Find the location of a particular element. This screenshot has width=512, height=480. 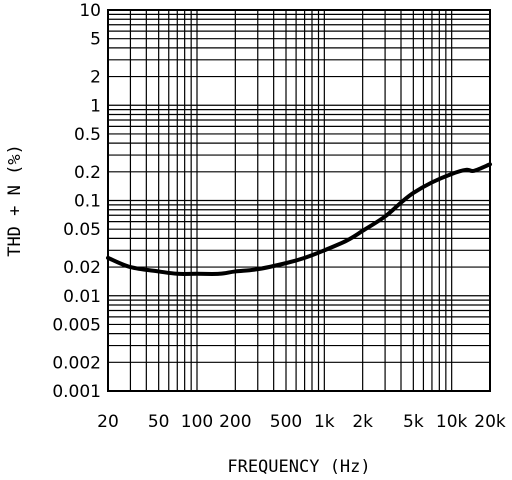

y-tick-label: 0.01 is located at coordinates (82, 297).